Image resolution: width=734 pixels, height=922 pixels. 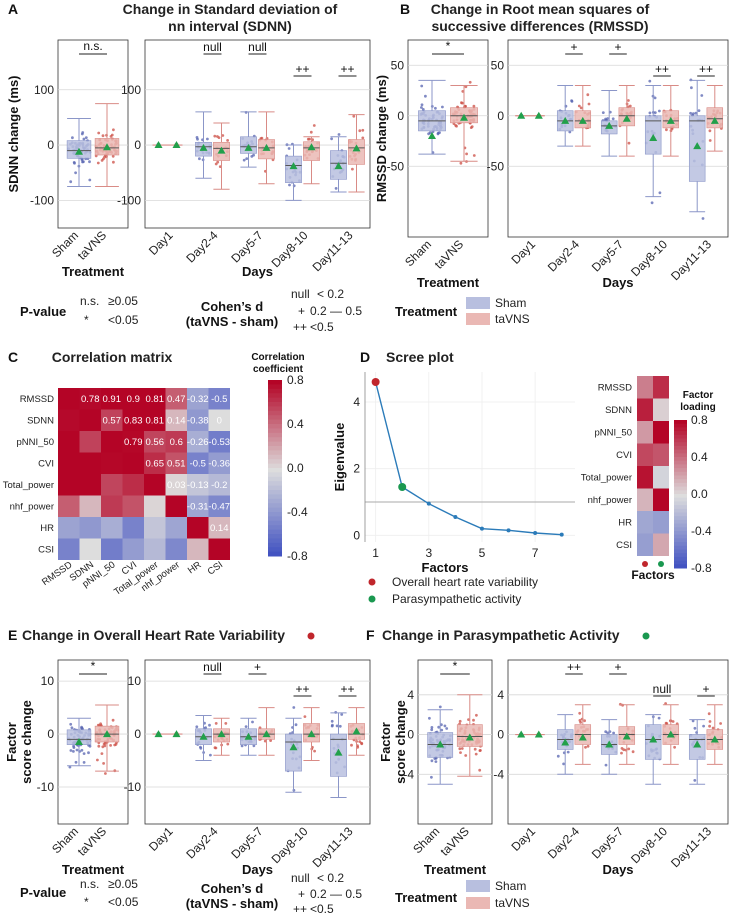 I want to click on correlation-value: 0.83, so click(x=133, y=420).